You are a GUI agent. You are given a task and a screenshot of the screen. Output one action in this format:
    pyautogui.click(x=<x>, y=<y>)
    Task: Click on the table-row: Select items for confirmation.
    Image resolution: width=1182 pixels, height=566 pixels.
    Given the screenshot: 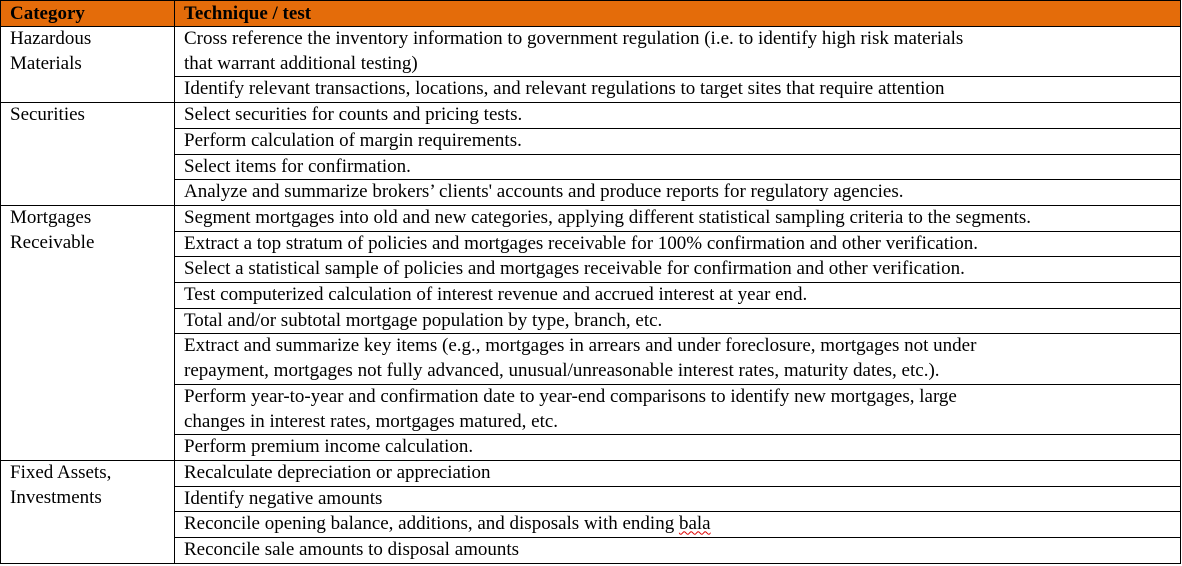 What is the action you would take?
    pyautogui.click(x=591, y=167)
    